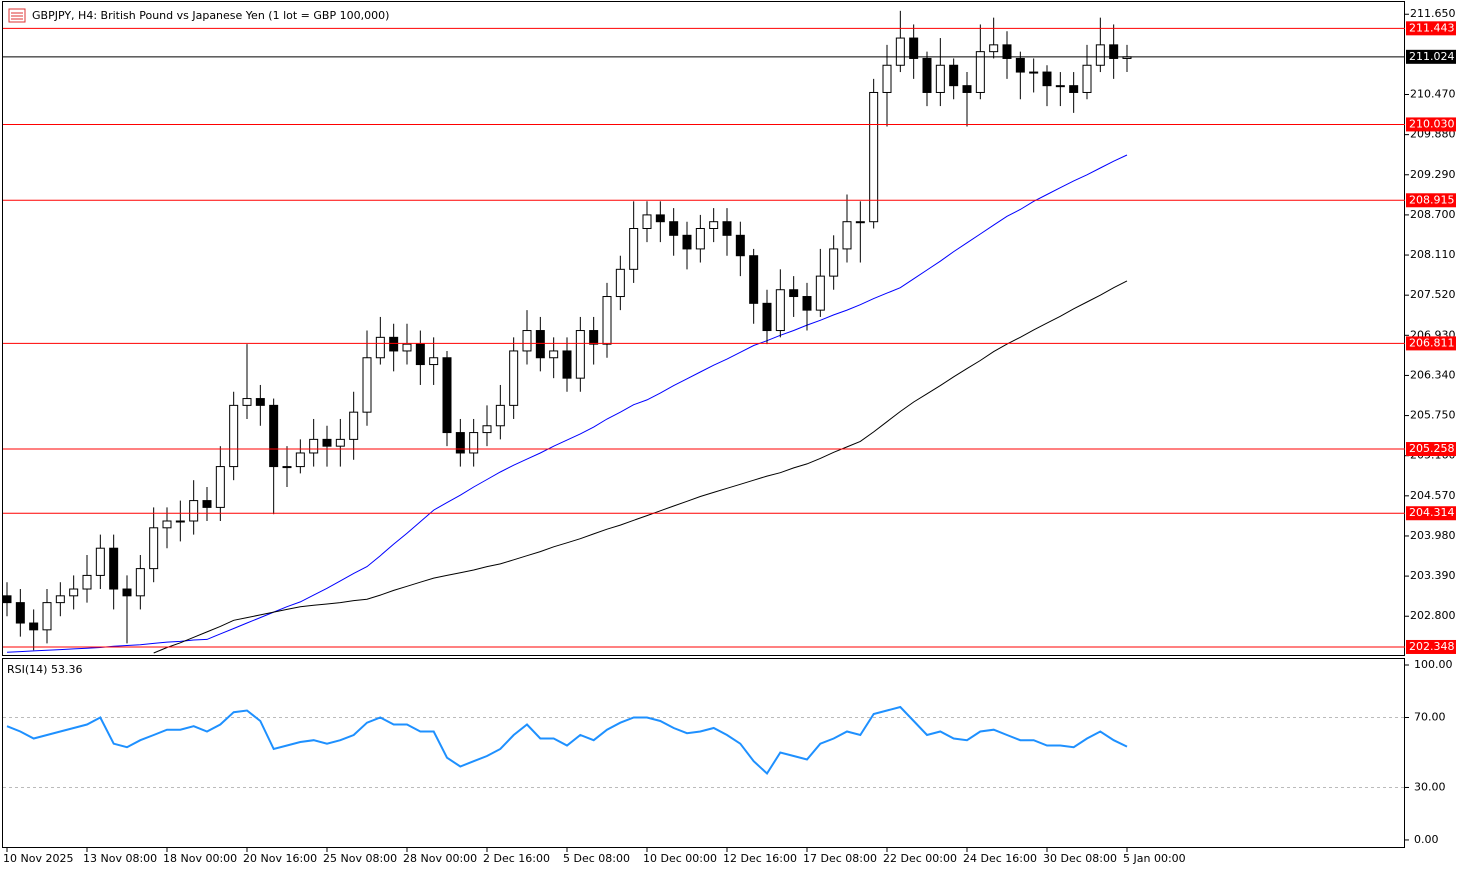 The width and height of the screenshot is (1471, 874). I want to click on level-label: 205.258, so click(1432, 448).